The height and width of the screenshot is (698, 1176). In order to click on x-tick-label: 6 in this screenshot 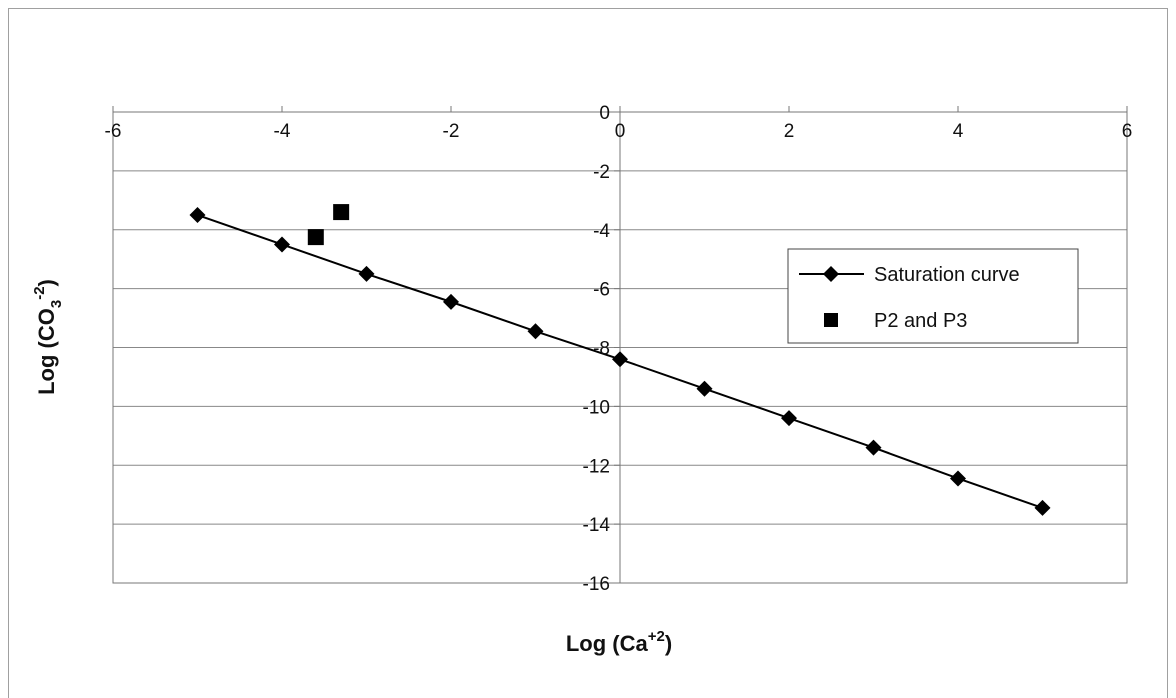, I will do `click(1127, 131)`.